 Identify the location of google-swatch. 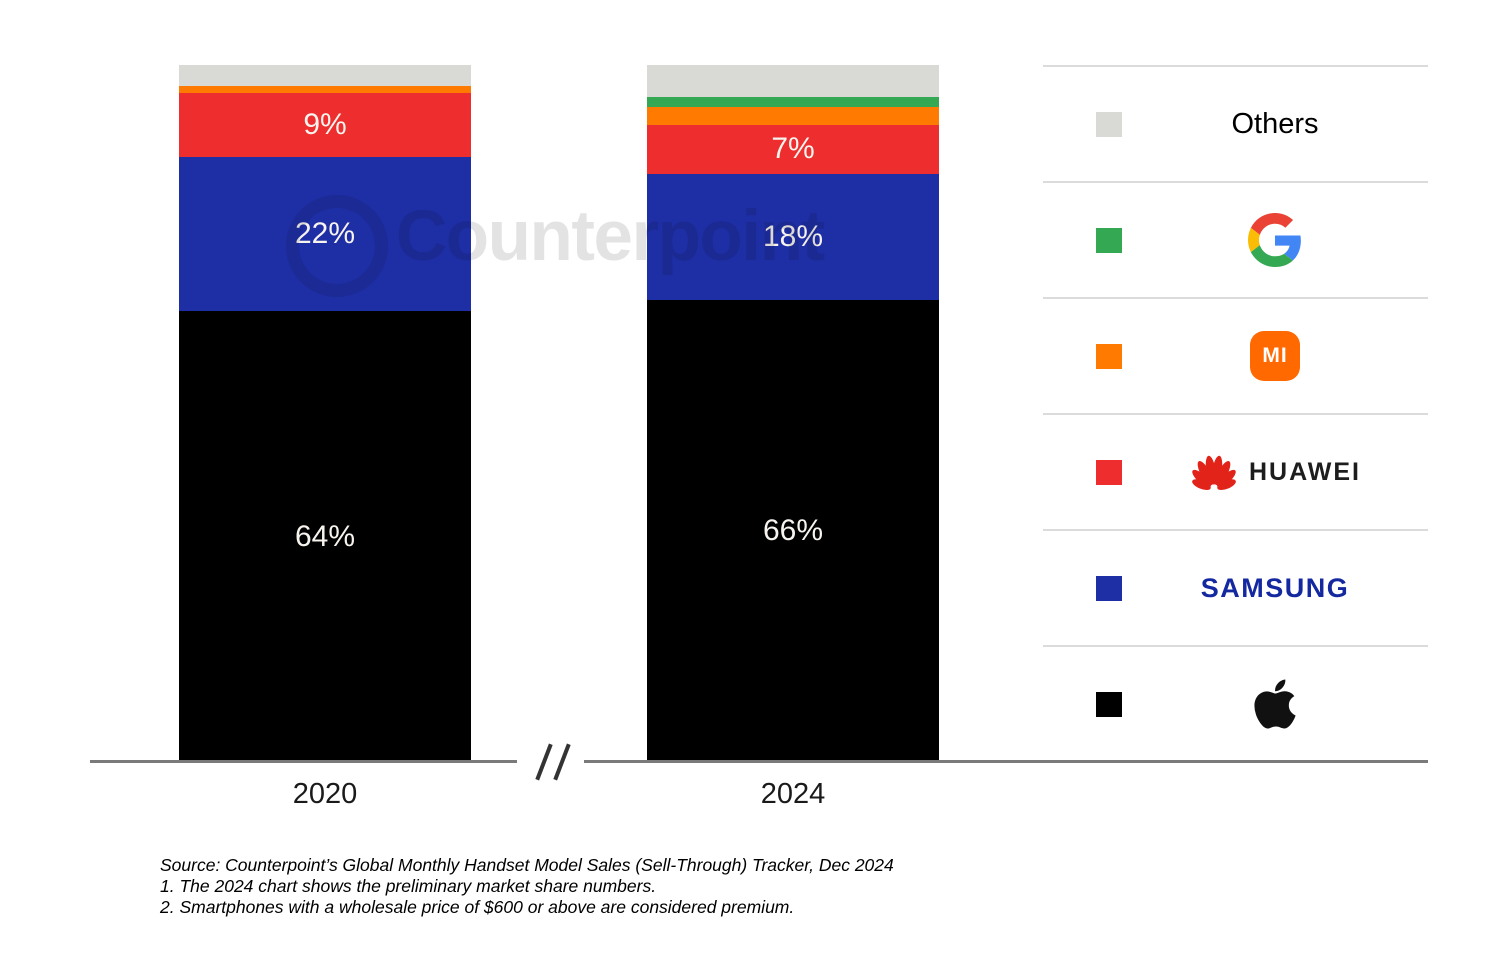
(1109, 240).